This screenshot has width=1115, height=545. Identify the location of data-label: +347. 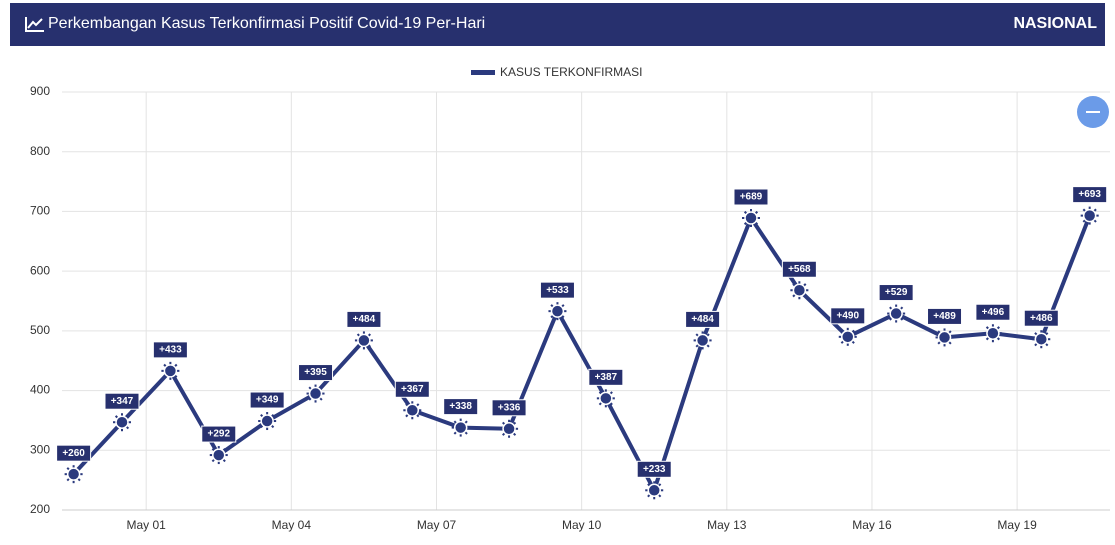
(122, 401).